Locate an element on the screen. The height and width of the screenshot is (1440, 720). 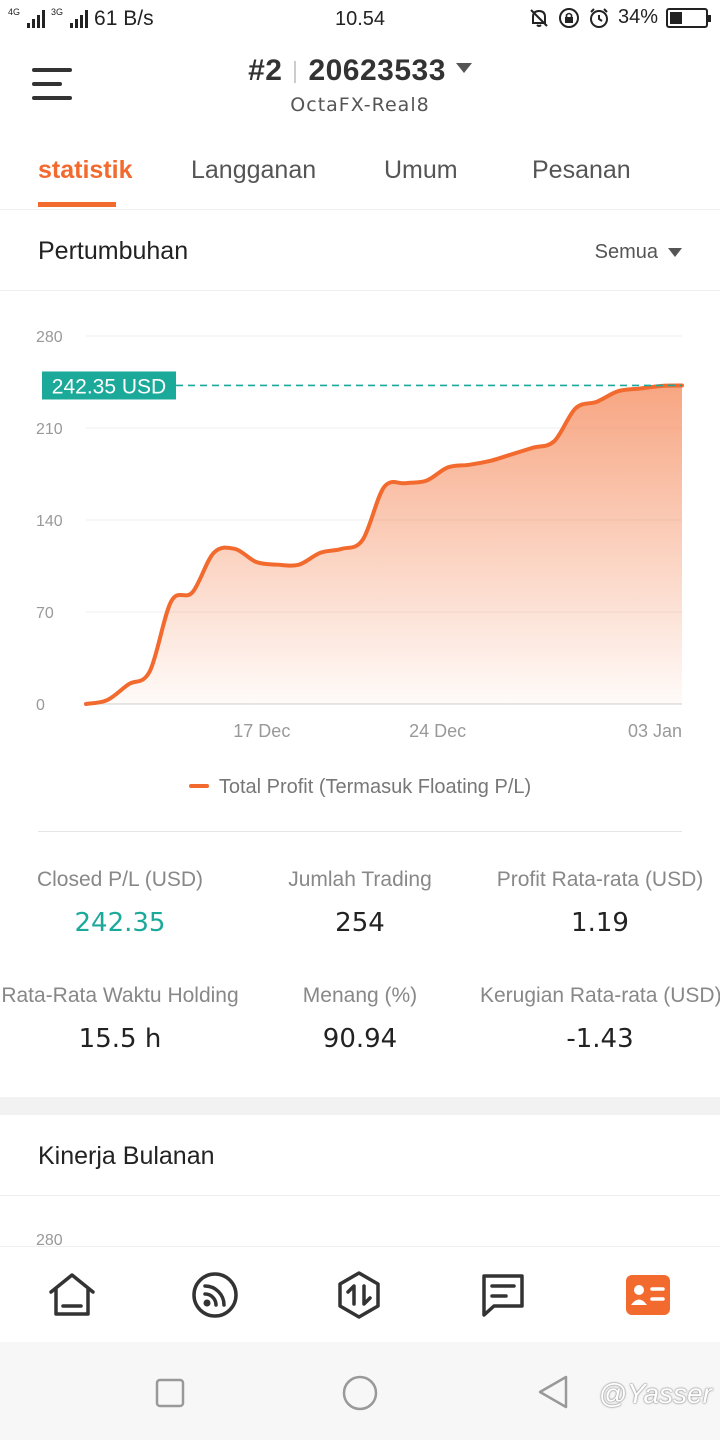
status-bar: 4G 3G 61 B/s 10.54 34% is located at coordinates (360, 19).